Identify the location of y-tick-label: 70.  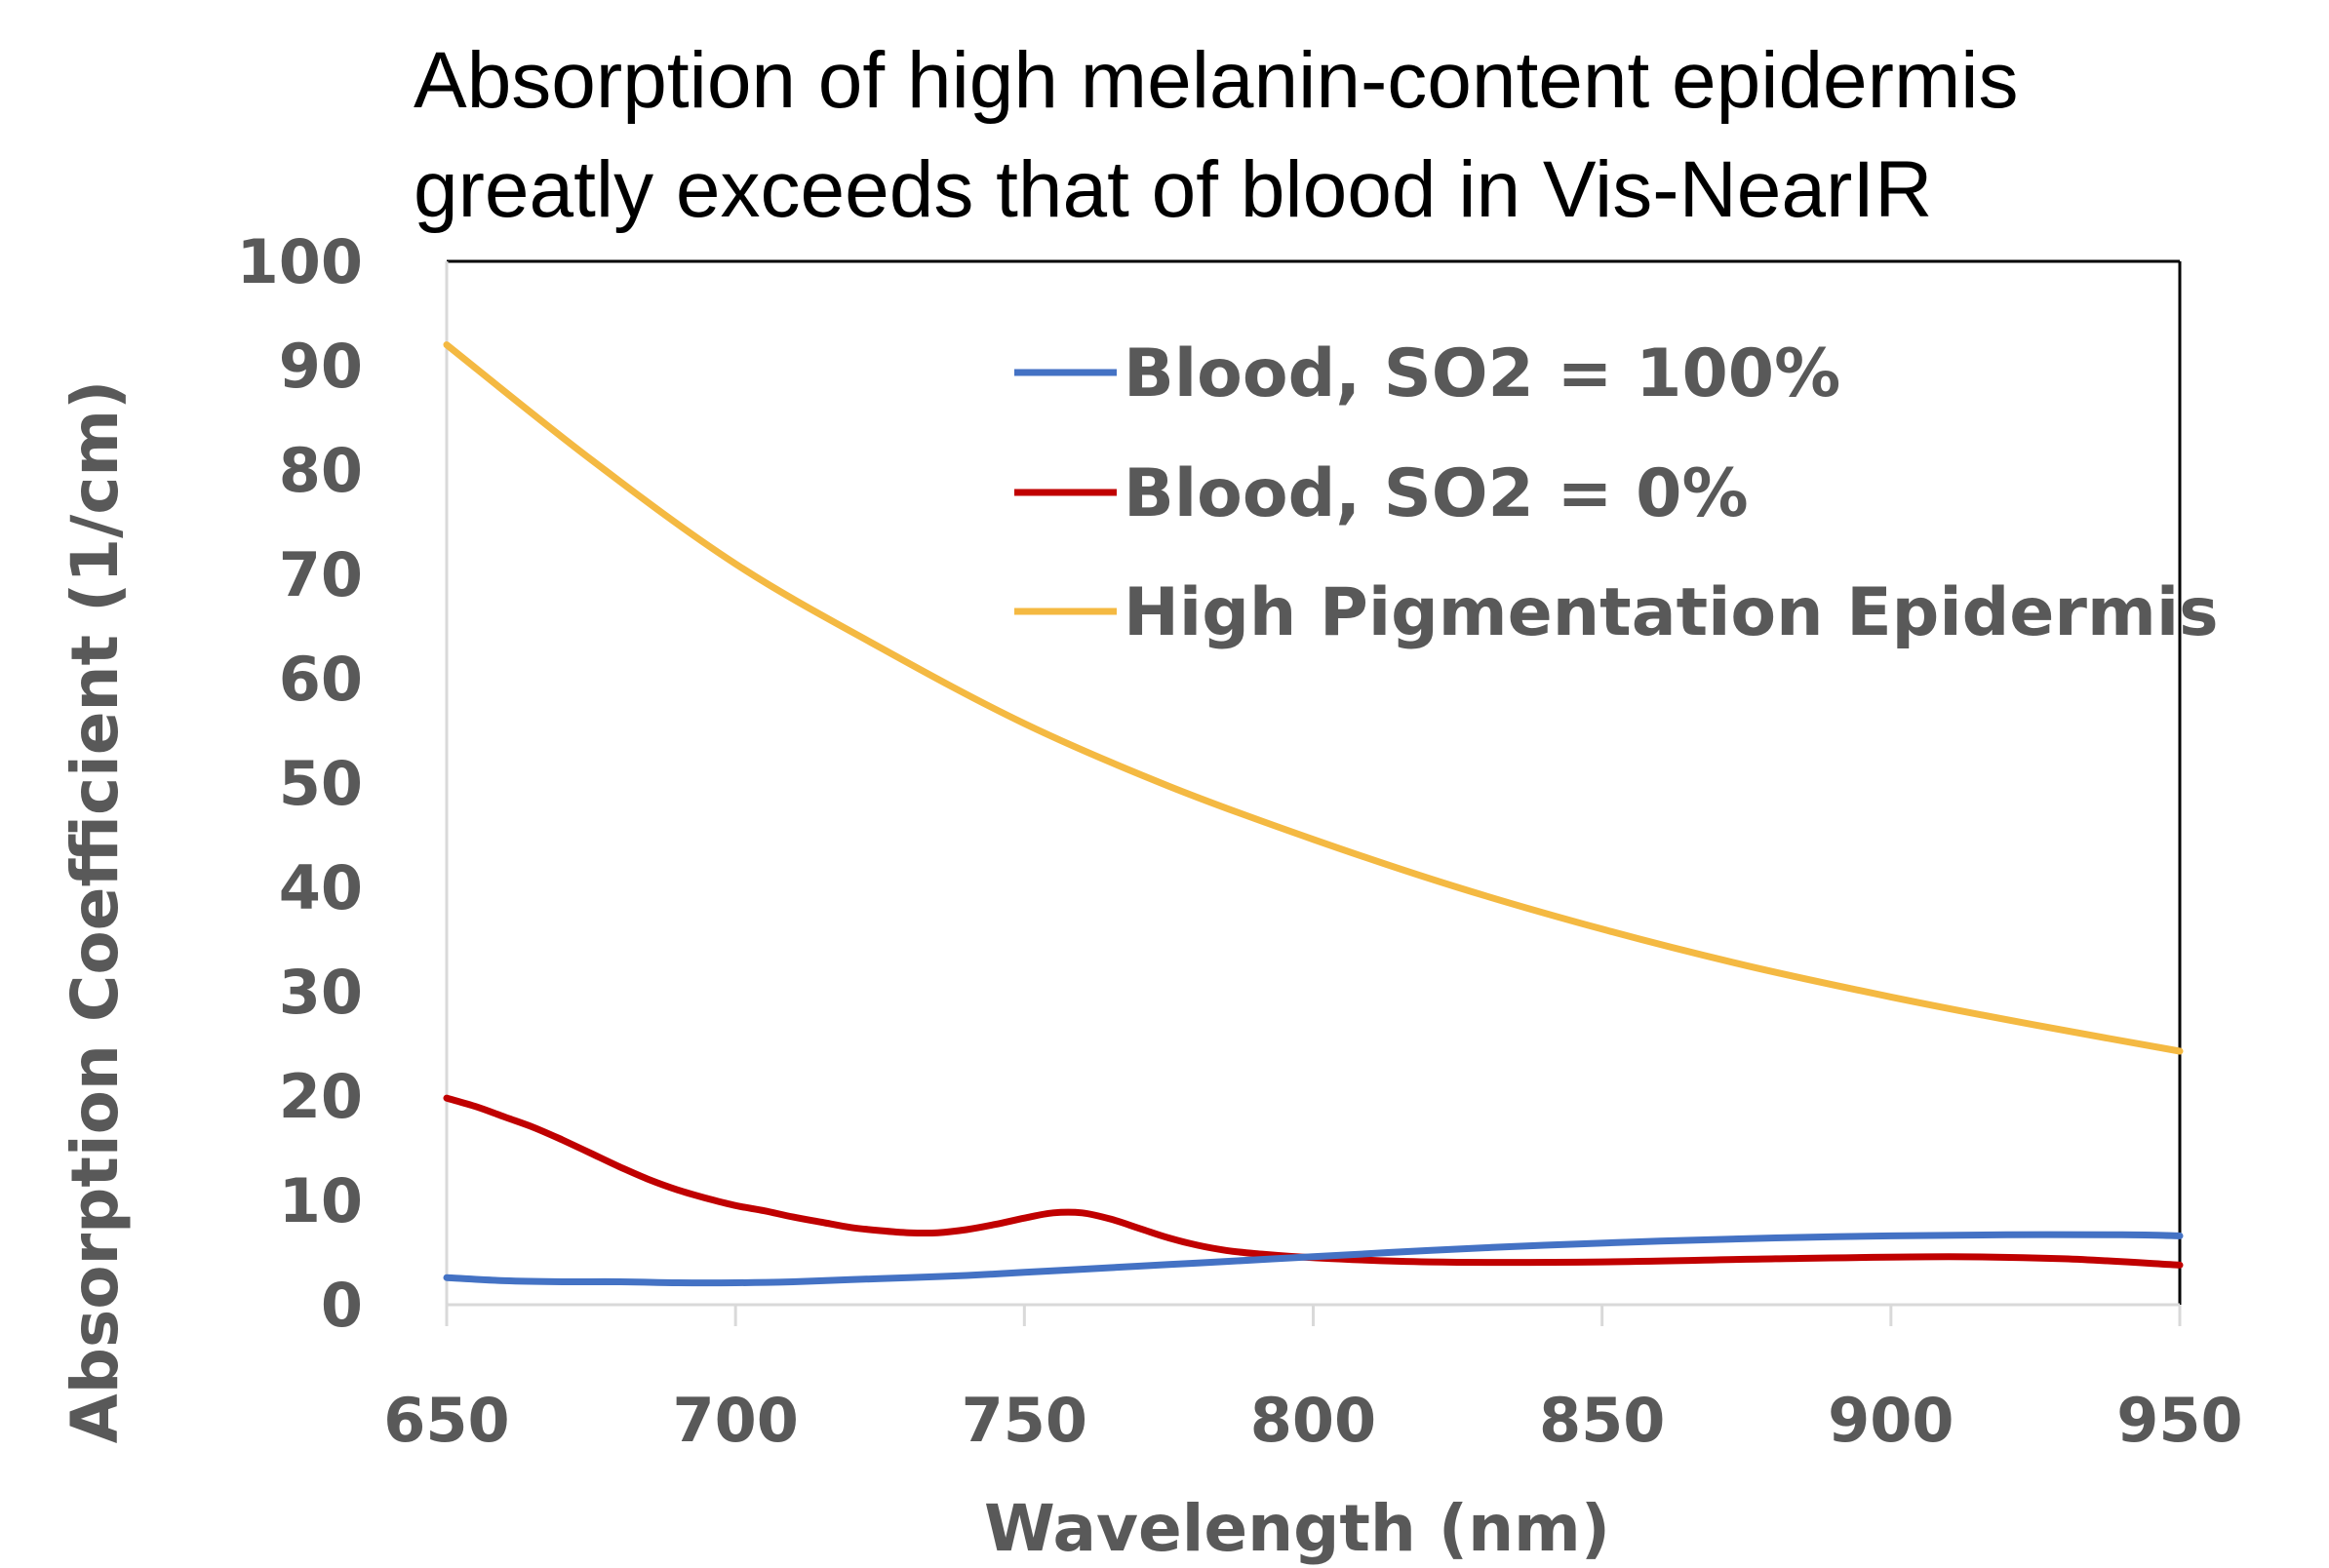
(321, 574).